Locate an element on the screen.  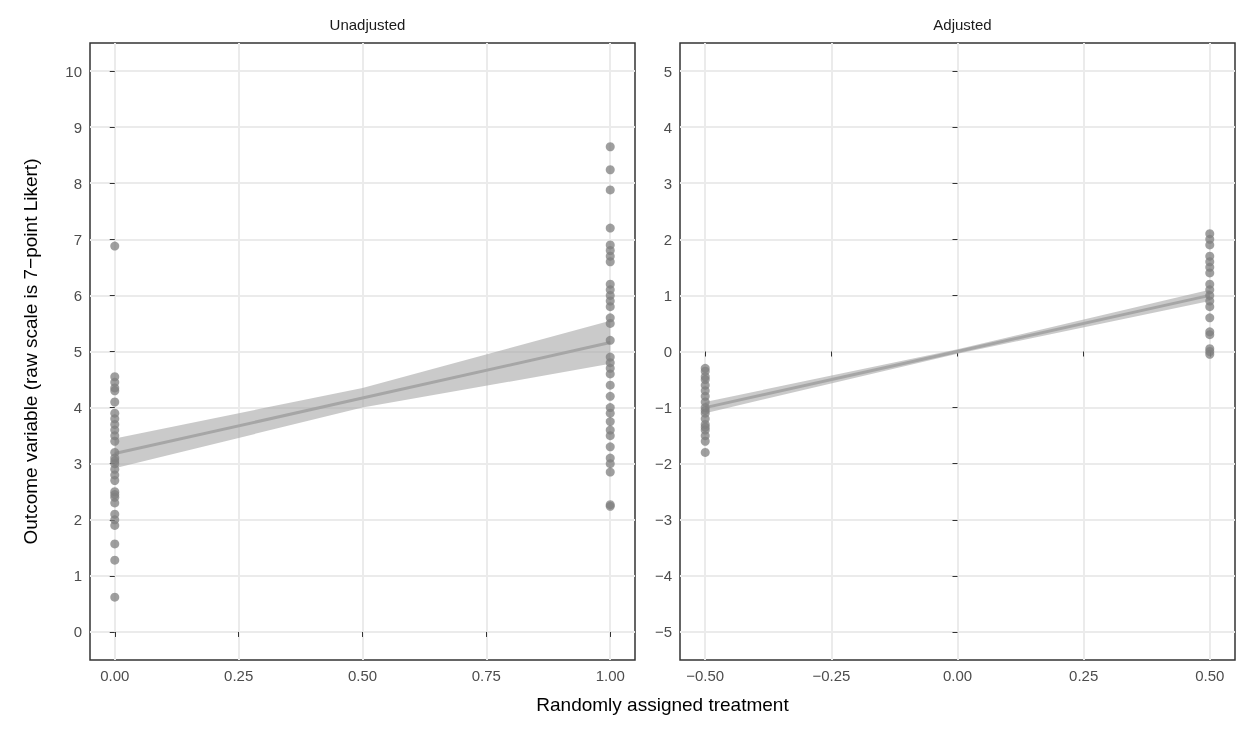
y-tick-label: 7 is located at coordinates (77, 239).